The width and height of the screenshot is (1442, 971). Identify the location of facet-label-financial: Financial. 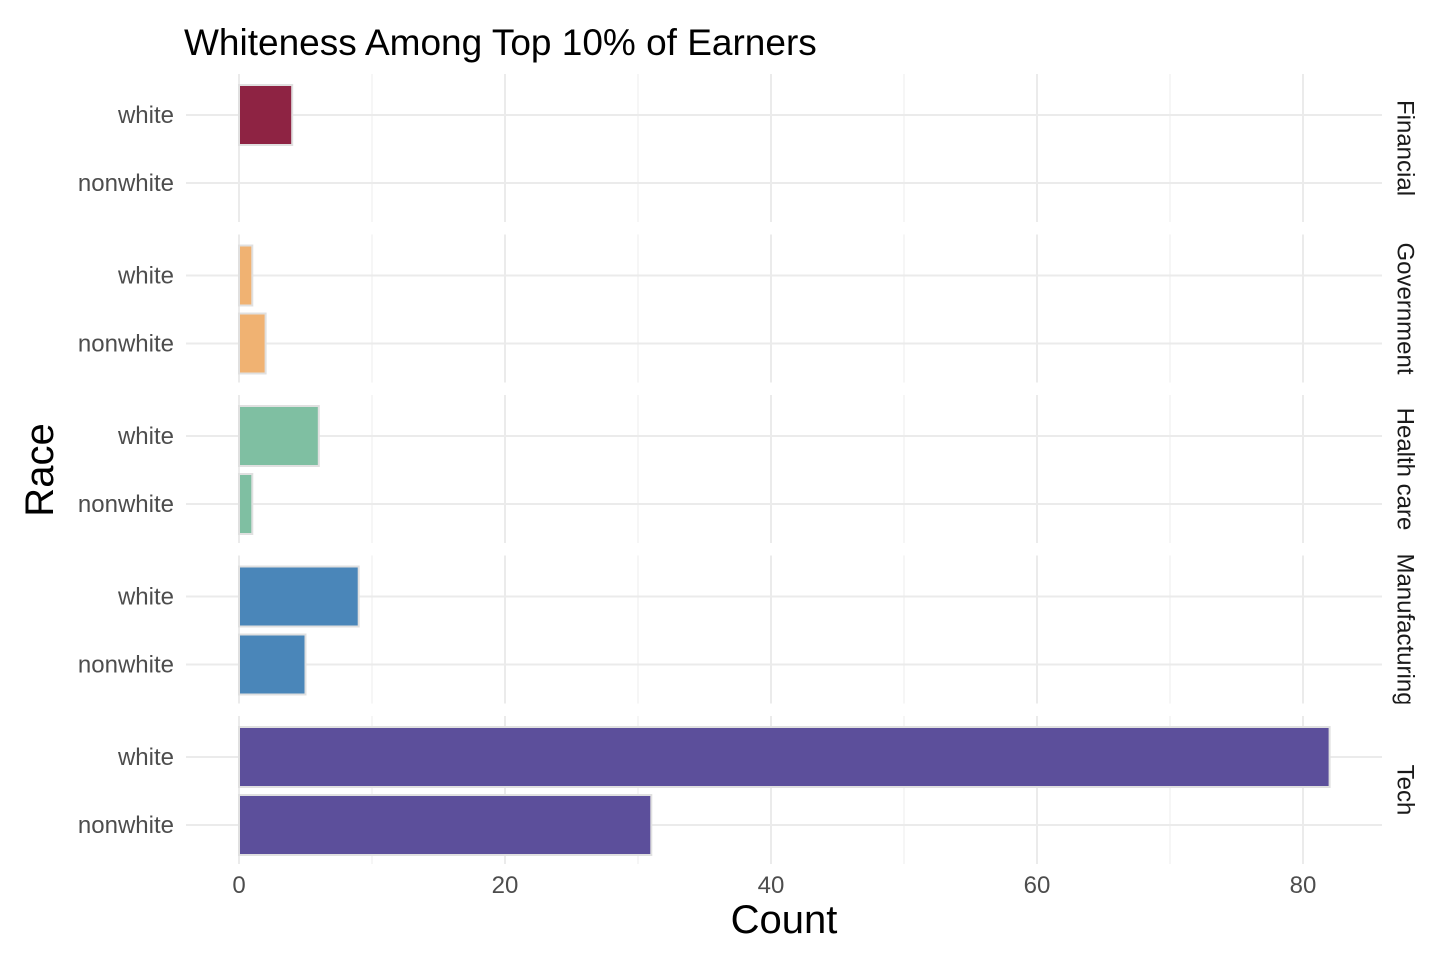
(1405, 148).